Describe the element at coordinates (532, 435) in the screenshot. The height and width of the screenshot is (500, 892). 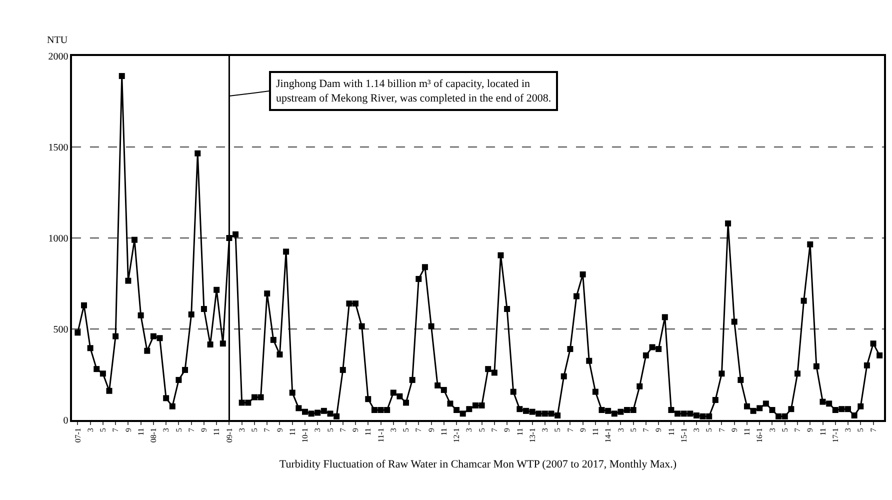
I see `x-tick-label: 13-1` at that location.